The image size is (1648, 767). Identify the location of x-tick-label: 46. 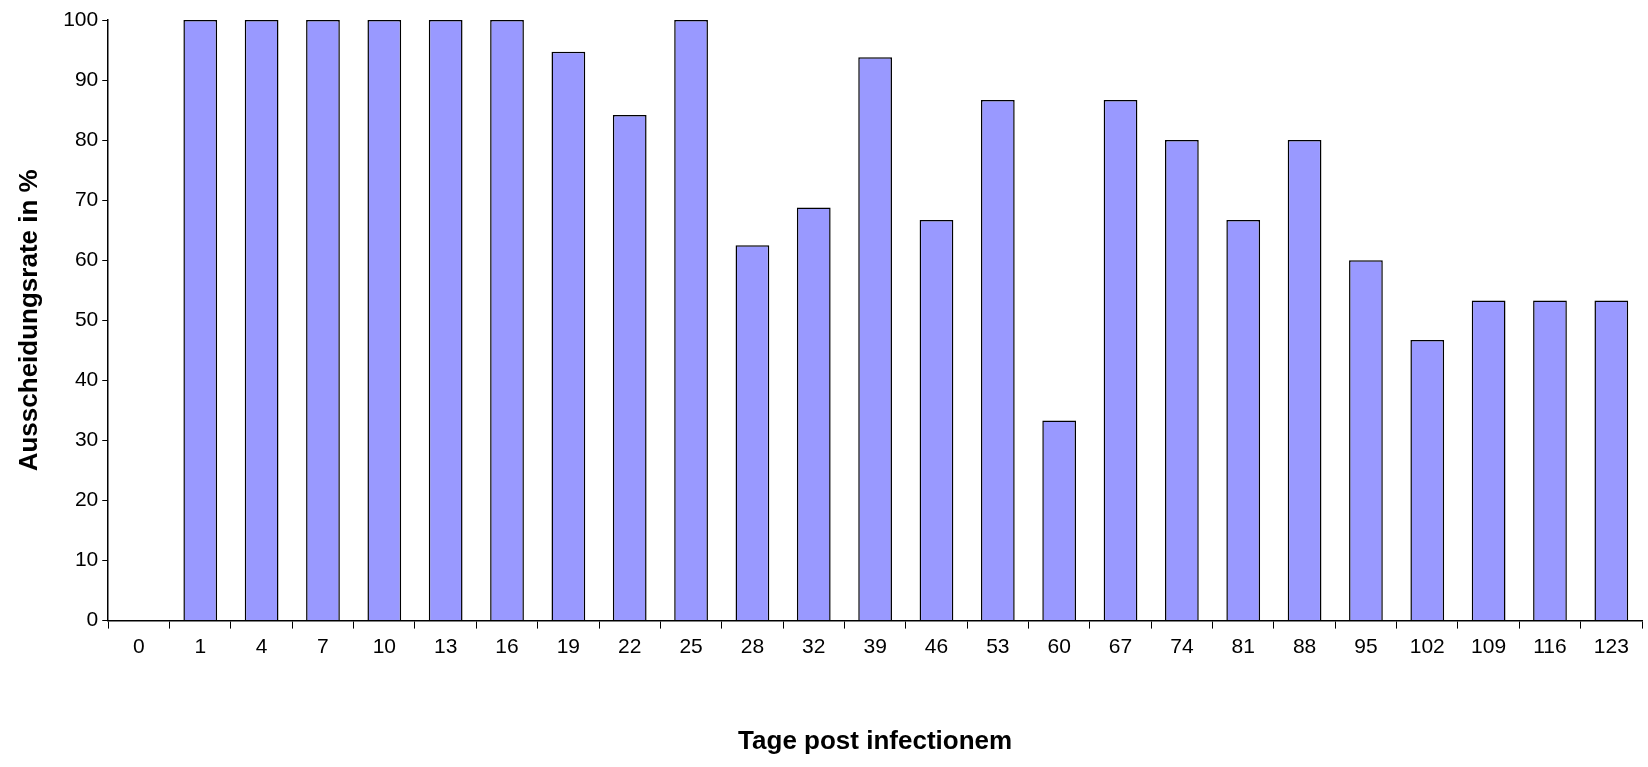
(936, 645).